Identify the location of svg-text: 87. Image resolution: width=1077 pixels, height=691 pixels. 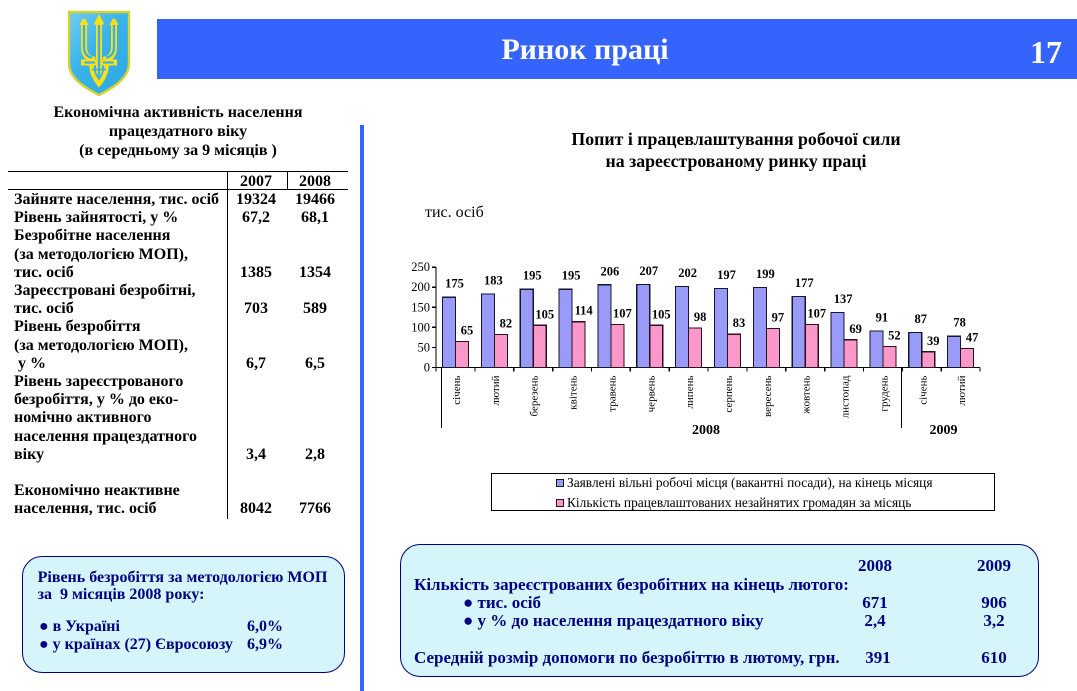
(921, 319).